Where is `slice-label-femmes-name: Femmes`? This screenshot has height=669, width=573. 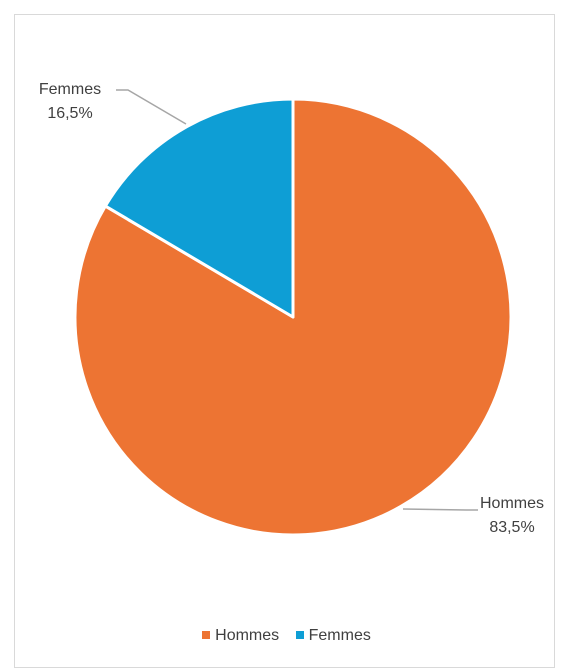
slice-label-femmes-name: Femmes is located at coordinates (70, 89).